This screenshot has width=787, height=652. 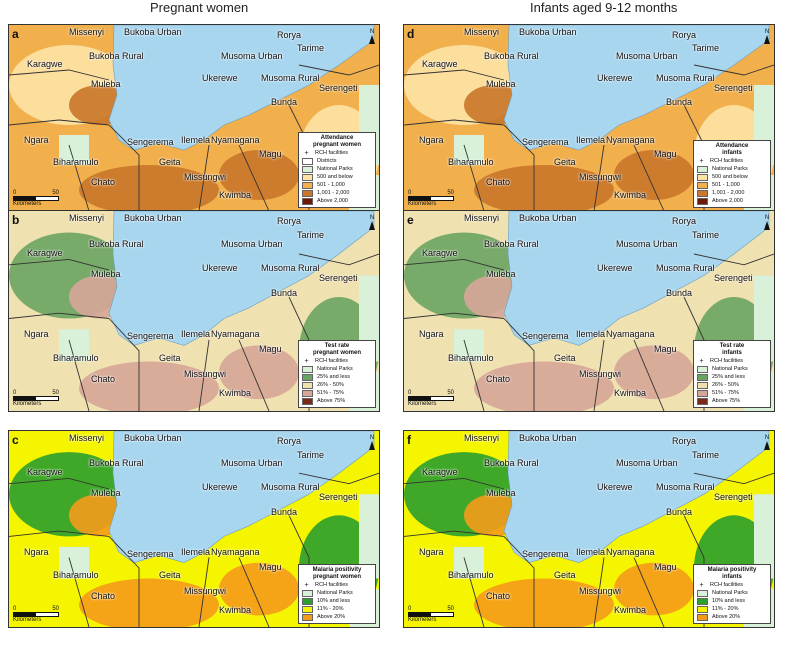 I want to click on district-label: Chato, so click(x=498, y=596).